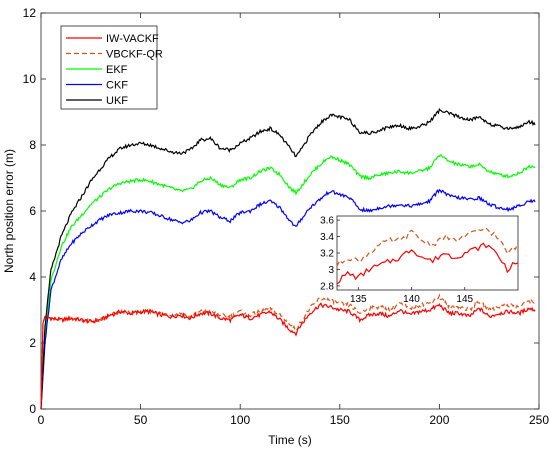 The width and height of the screenshot is (550, 454). What do you see at coordinates (327, 221) in the screenshot?
I see `inset-y-tick-label: 3.6` at bounding box center [327, 221].